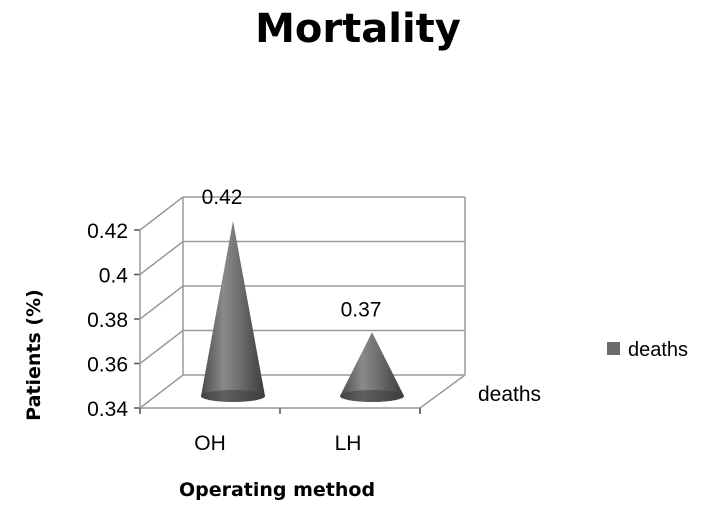  Describe the element at coordinates (107, 231) in the screenshot. I see `y-tick-label: 0.42` at that location.